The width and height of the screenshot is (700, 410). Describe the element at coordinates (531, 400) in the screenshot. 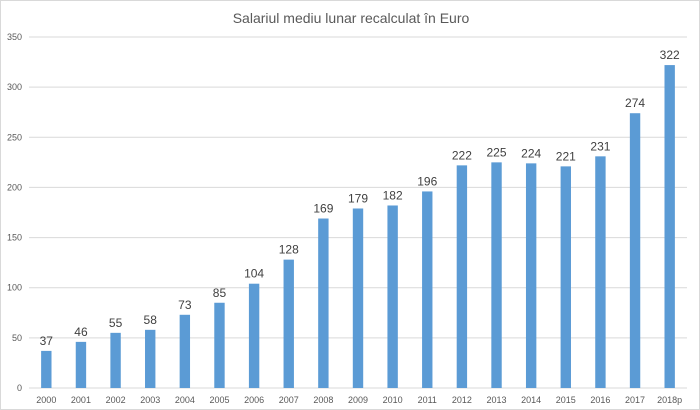

I see `x-tick-label: 2014` at that location.